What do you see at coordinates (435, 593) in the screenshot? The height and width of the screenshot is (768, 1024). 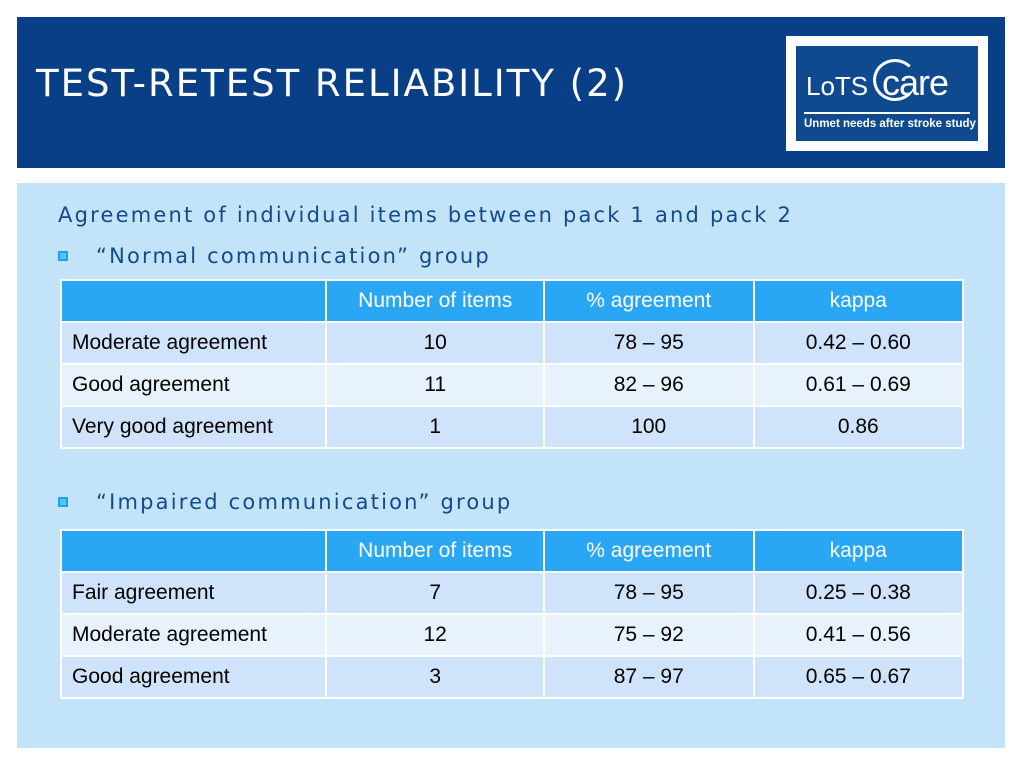 I see `cell-number-of-items: 7` at bounding box center [435, 593].